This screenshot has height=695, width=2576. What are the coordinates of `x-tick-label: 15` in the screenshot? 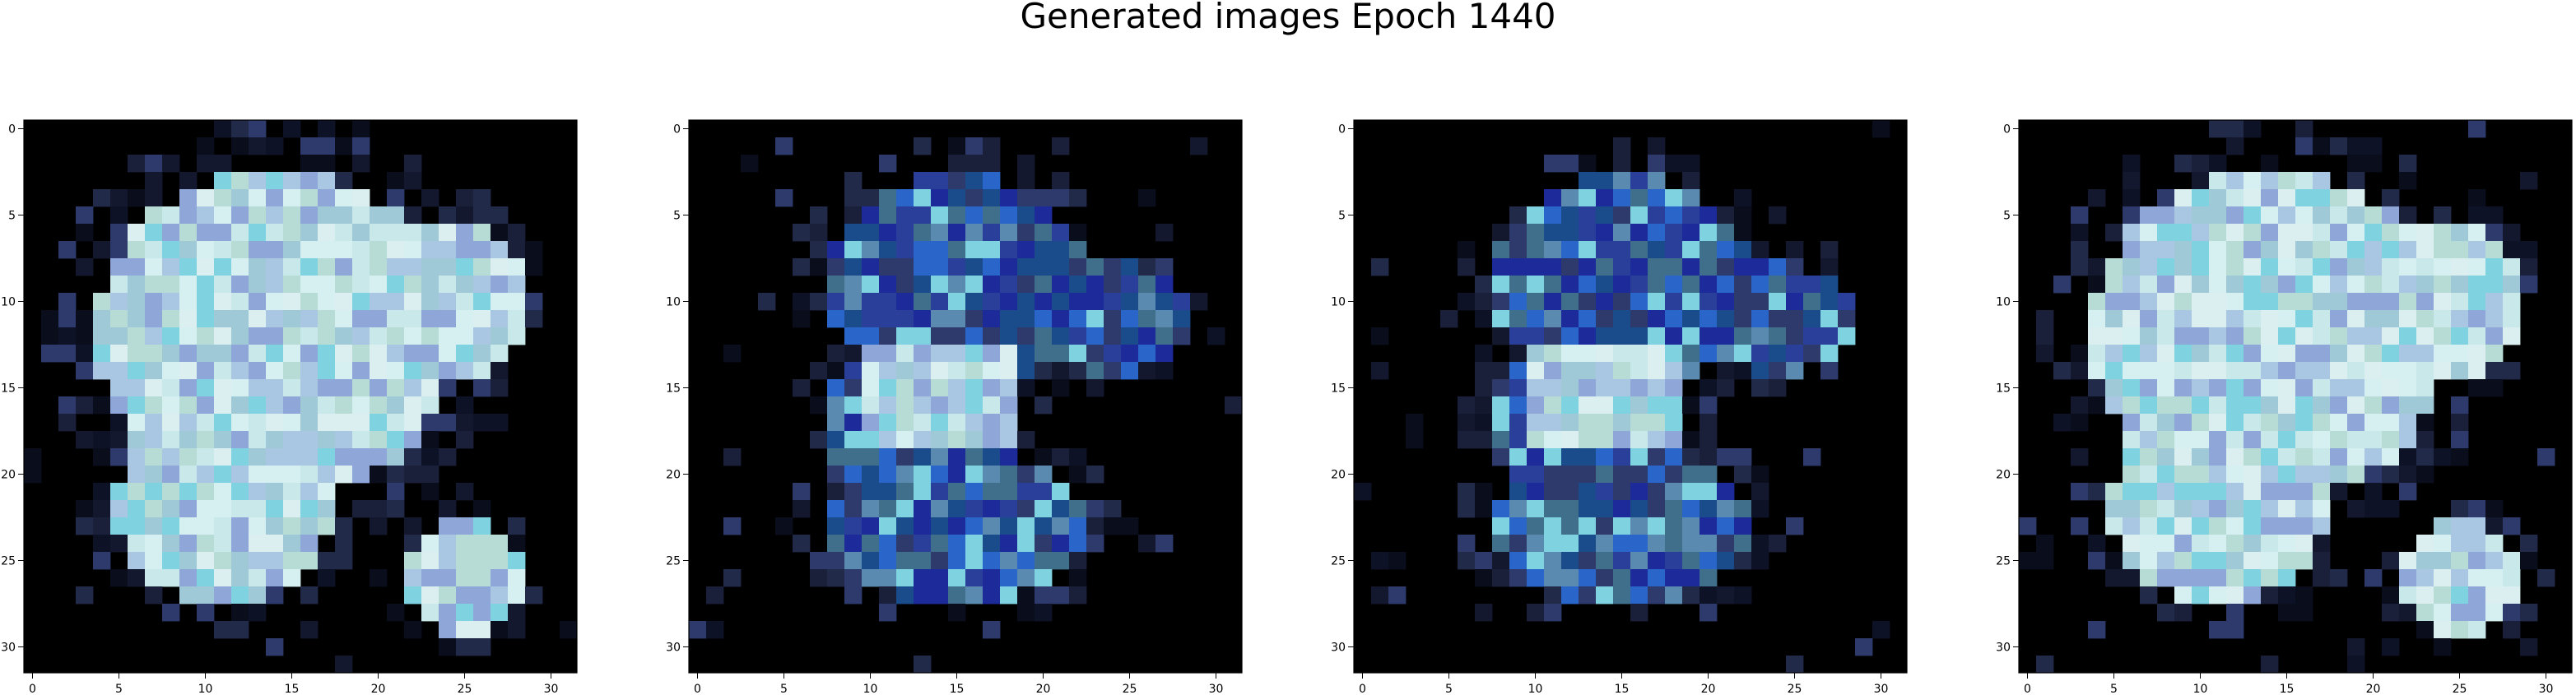 It's located at (292, 689).